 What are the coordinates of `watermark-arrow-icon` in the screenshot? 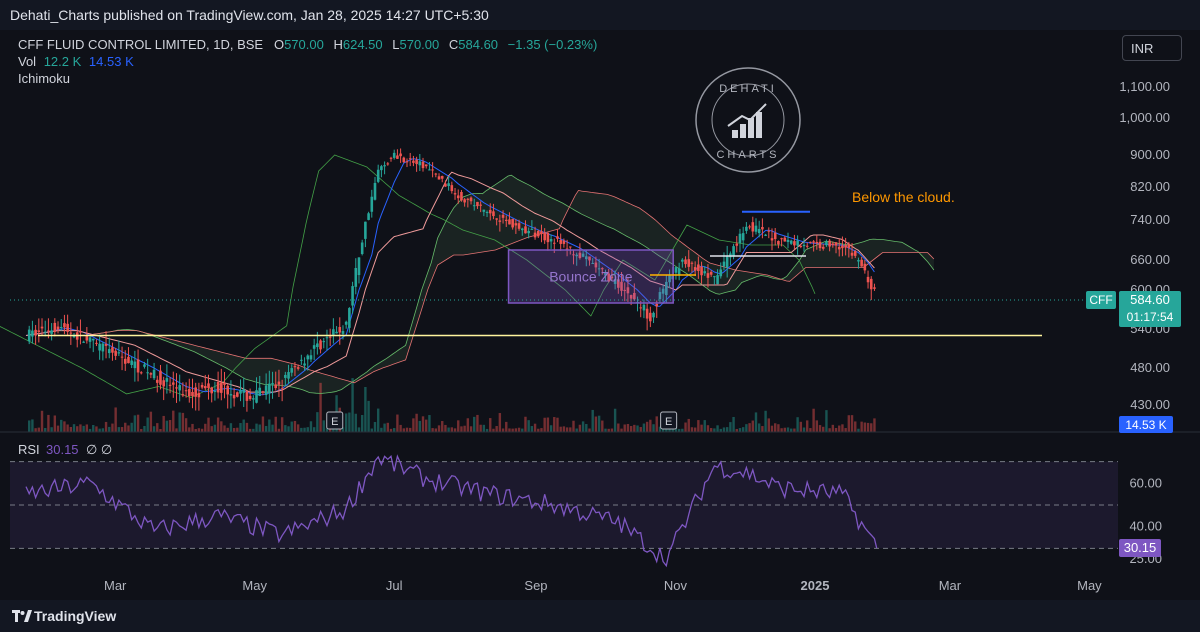 It's located at (747, 115).